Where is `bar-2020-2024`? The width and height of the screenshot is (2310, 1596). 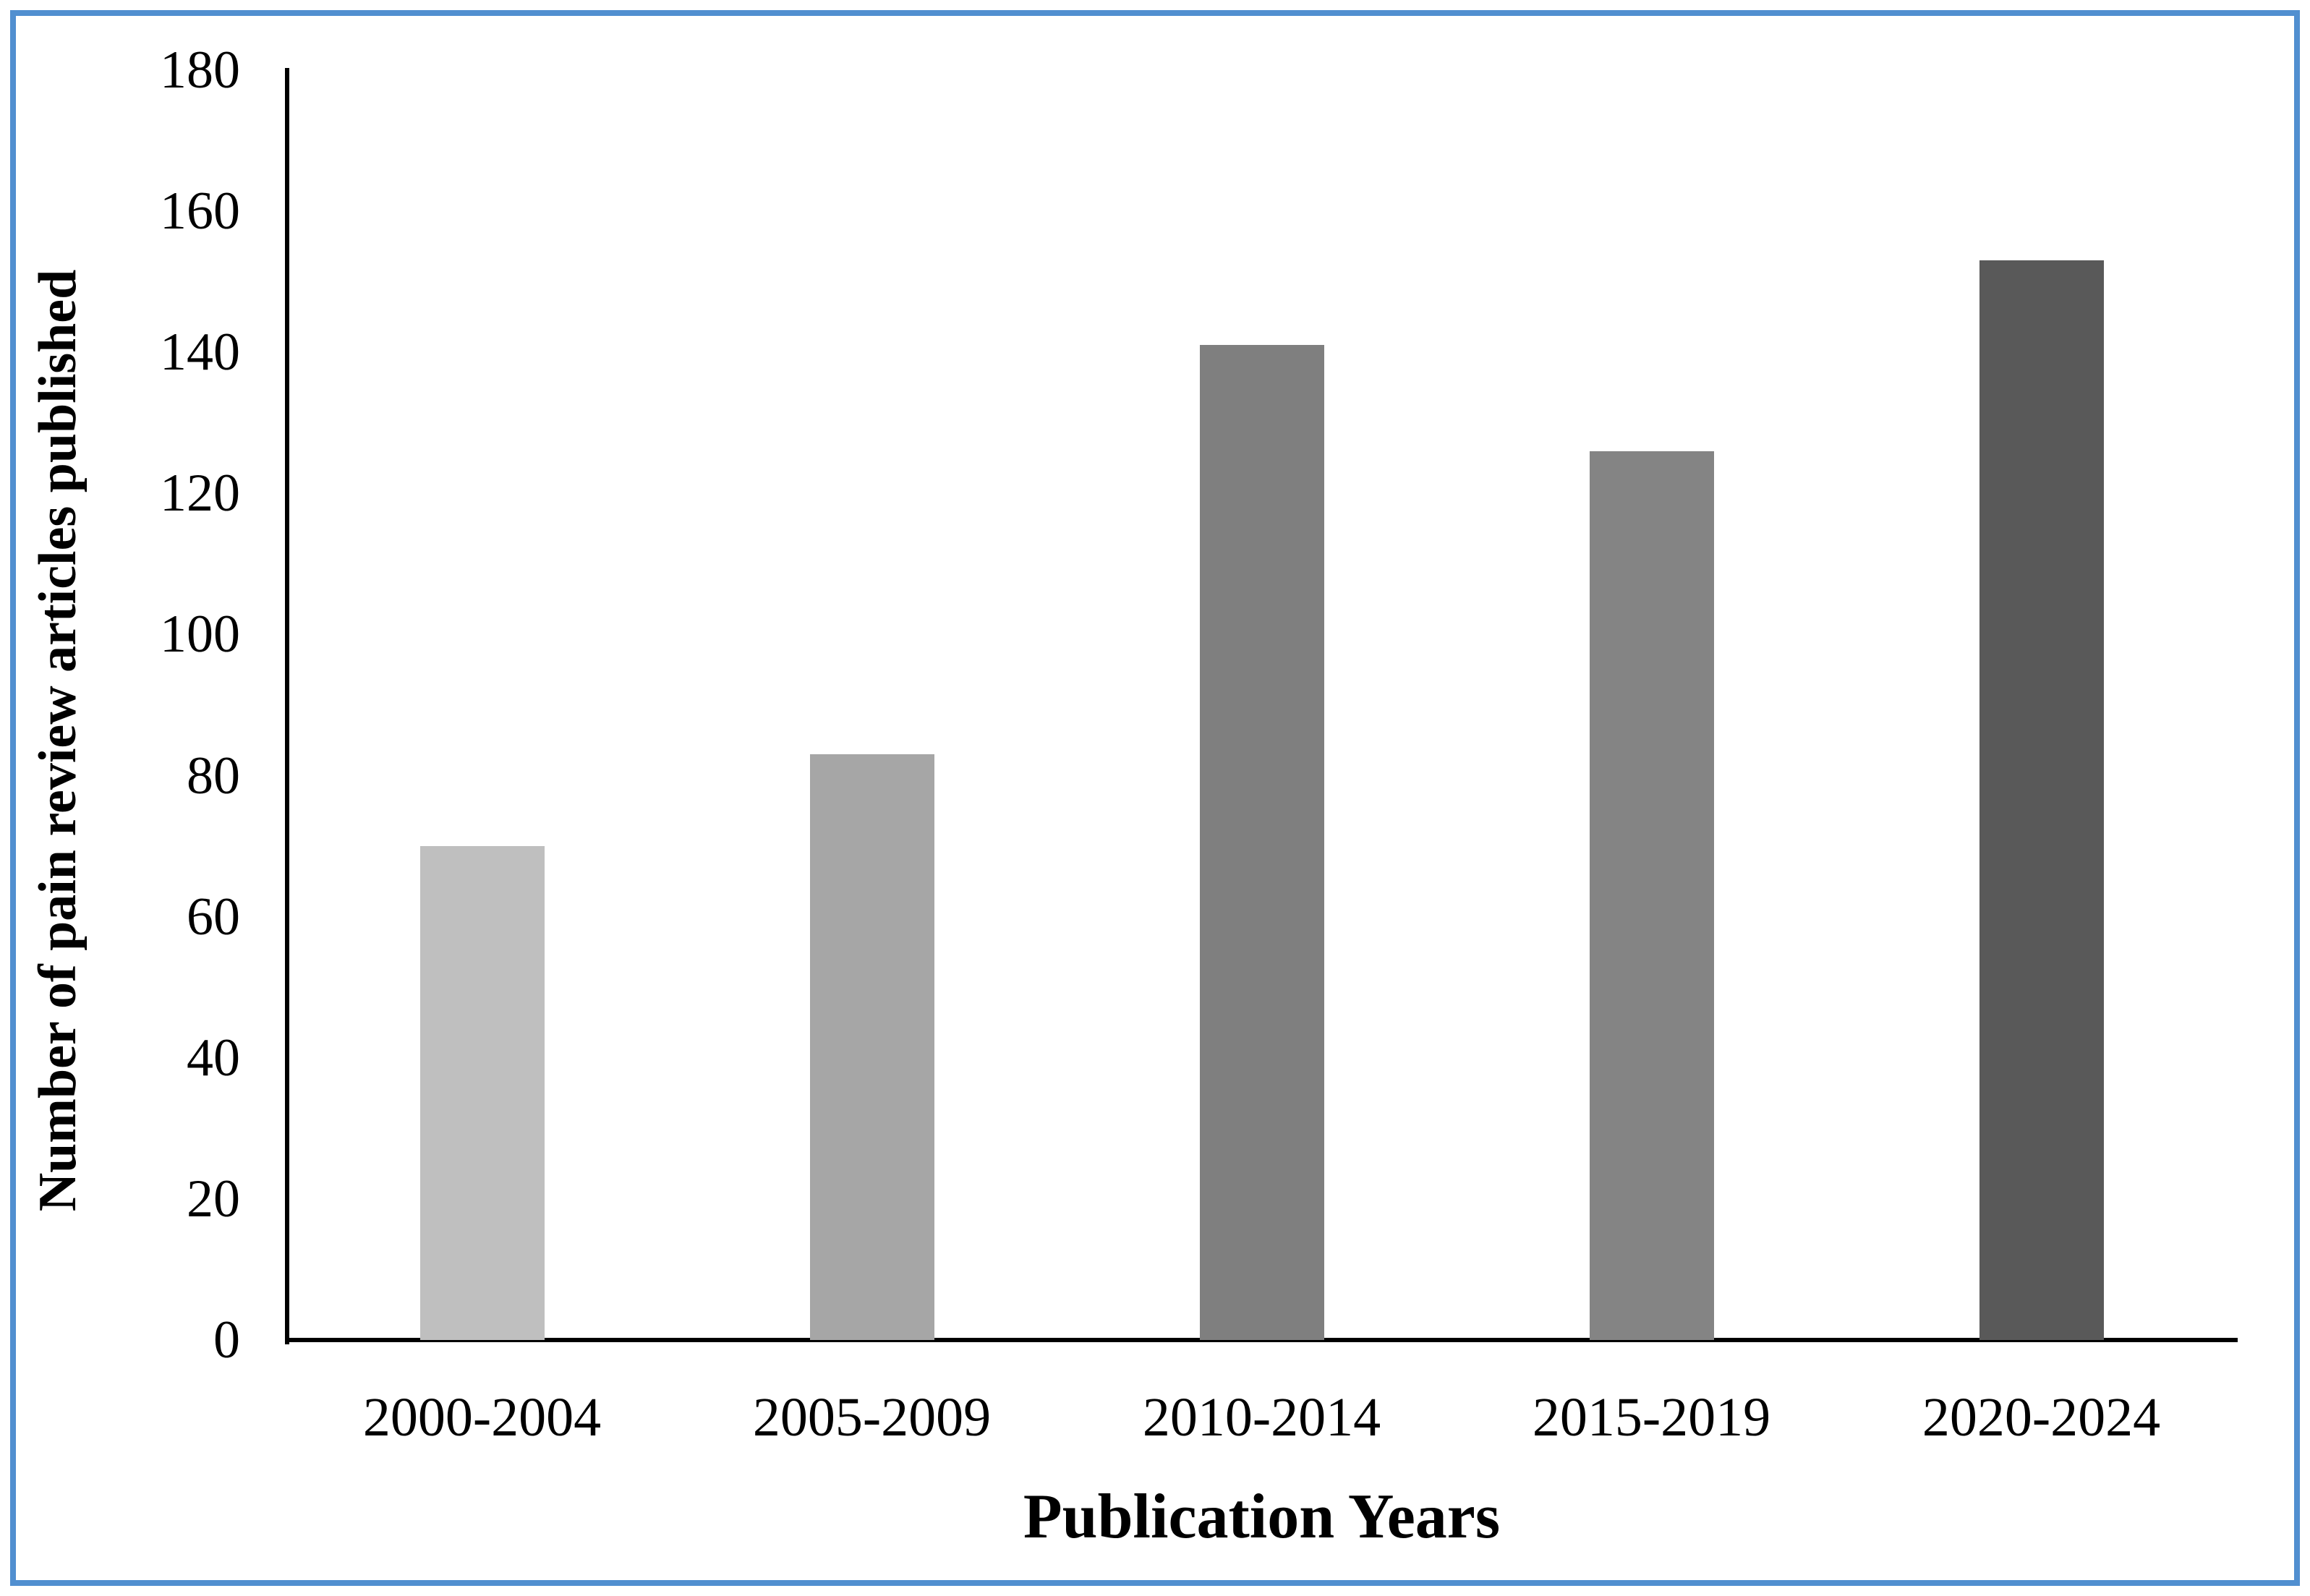
bar-2020-2024 is located at coordinates (2041, 800).